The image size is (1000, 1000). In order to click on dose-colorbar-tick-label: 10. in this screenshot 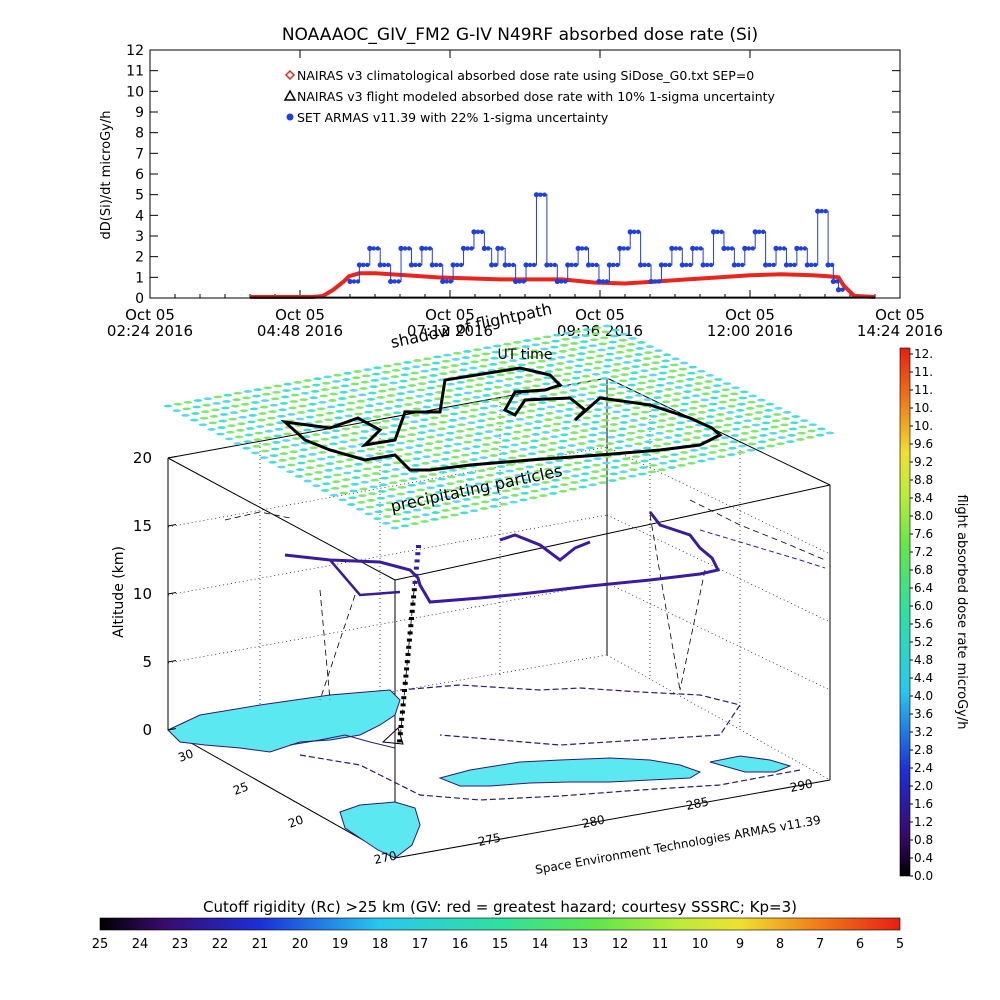, I will do `click(923, 426)`.